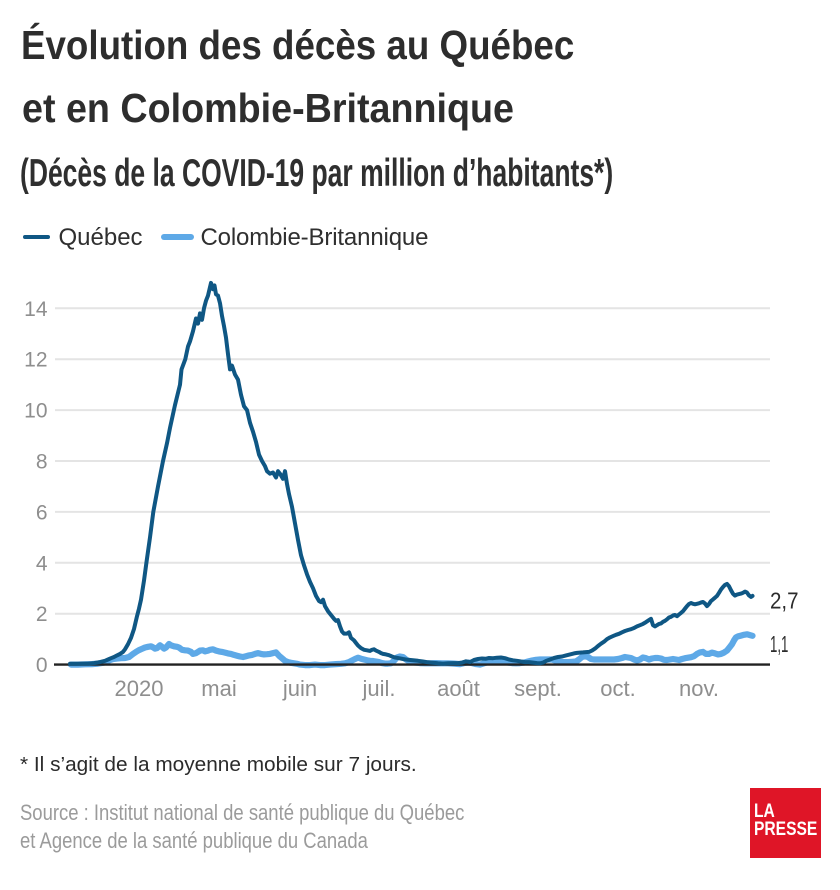  I want to click on svg-text: 6, so click(42, 512).